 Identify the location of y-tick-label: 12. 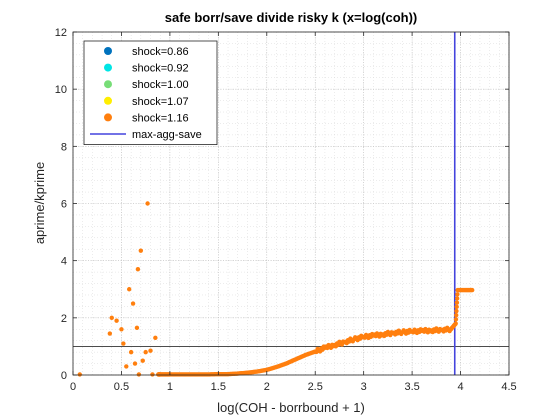
(61, 33).